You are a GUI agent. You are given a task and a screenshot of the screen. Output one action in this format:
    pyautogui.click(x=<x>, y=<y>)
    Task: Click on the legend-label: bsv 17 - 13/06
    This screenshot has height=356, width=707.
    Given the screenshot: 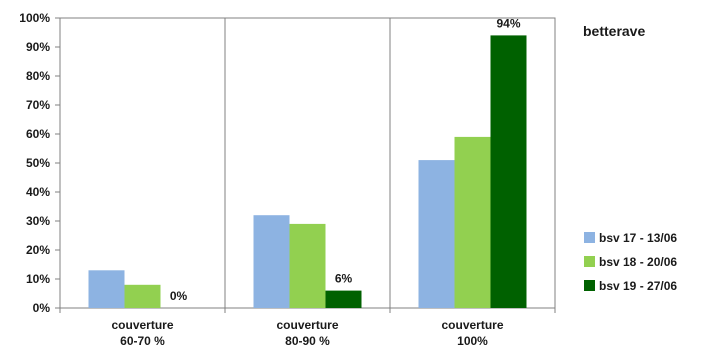 What is the action you would take?
    pyautogui.click(x=638, y=238)
    